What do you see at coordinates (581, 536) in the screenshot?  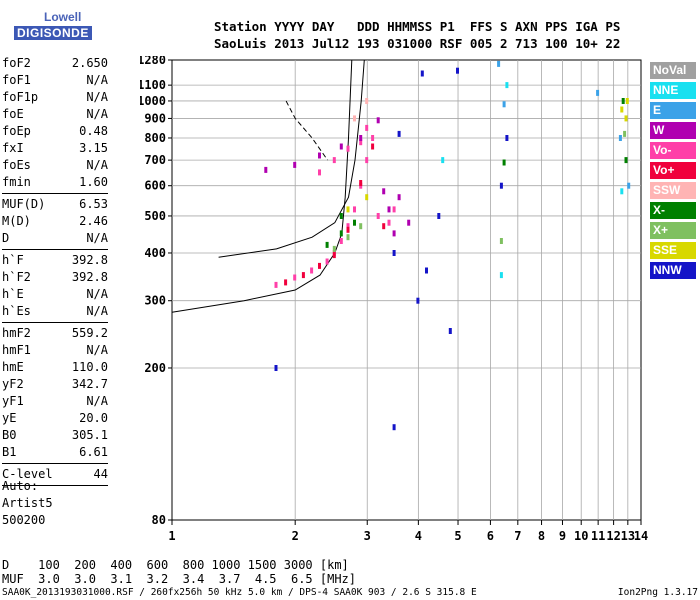 I see `x-tick-label: 10` at bounding box center [581, 536].